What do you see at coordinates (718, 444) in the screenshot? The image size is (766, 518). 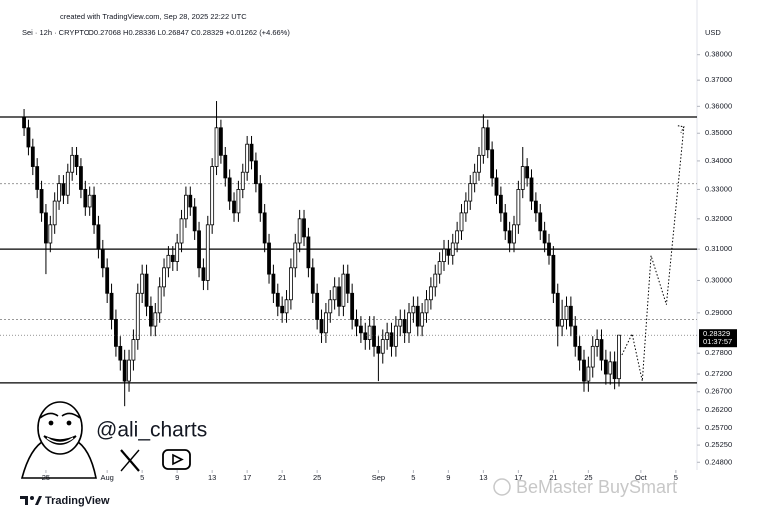 I see `y-tick-label: 0.25250` at bounding box center [718, 444].